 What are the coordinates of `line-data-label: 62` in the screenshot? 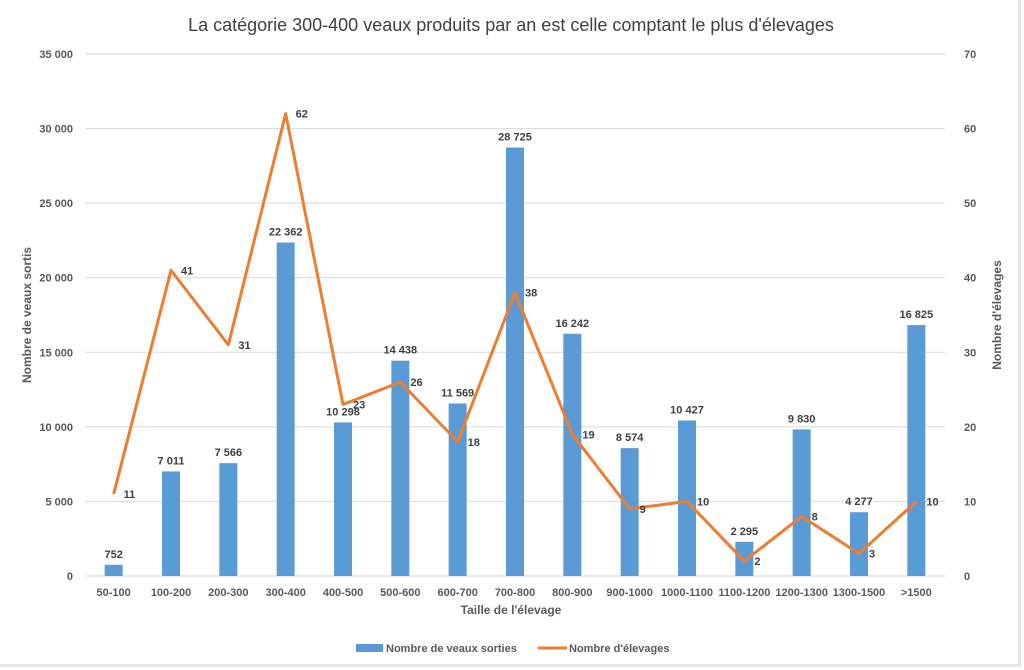 It's located at (302, 115).